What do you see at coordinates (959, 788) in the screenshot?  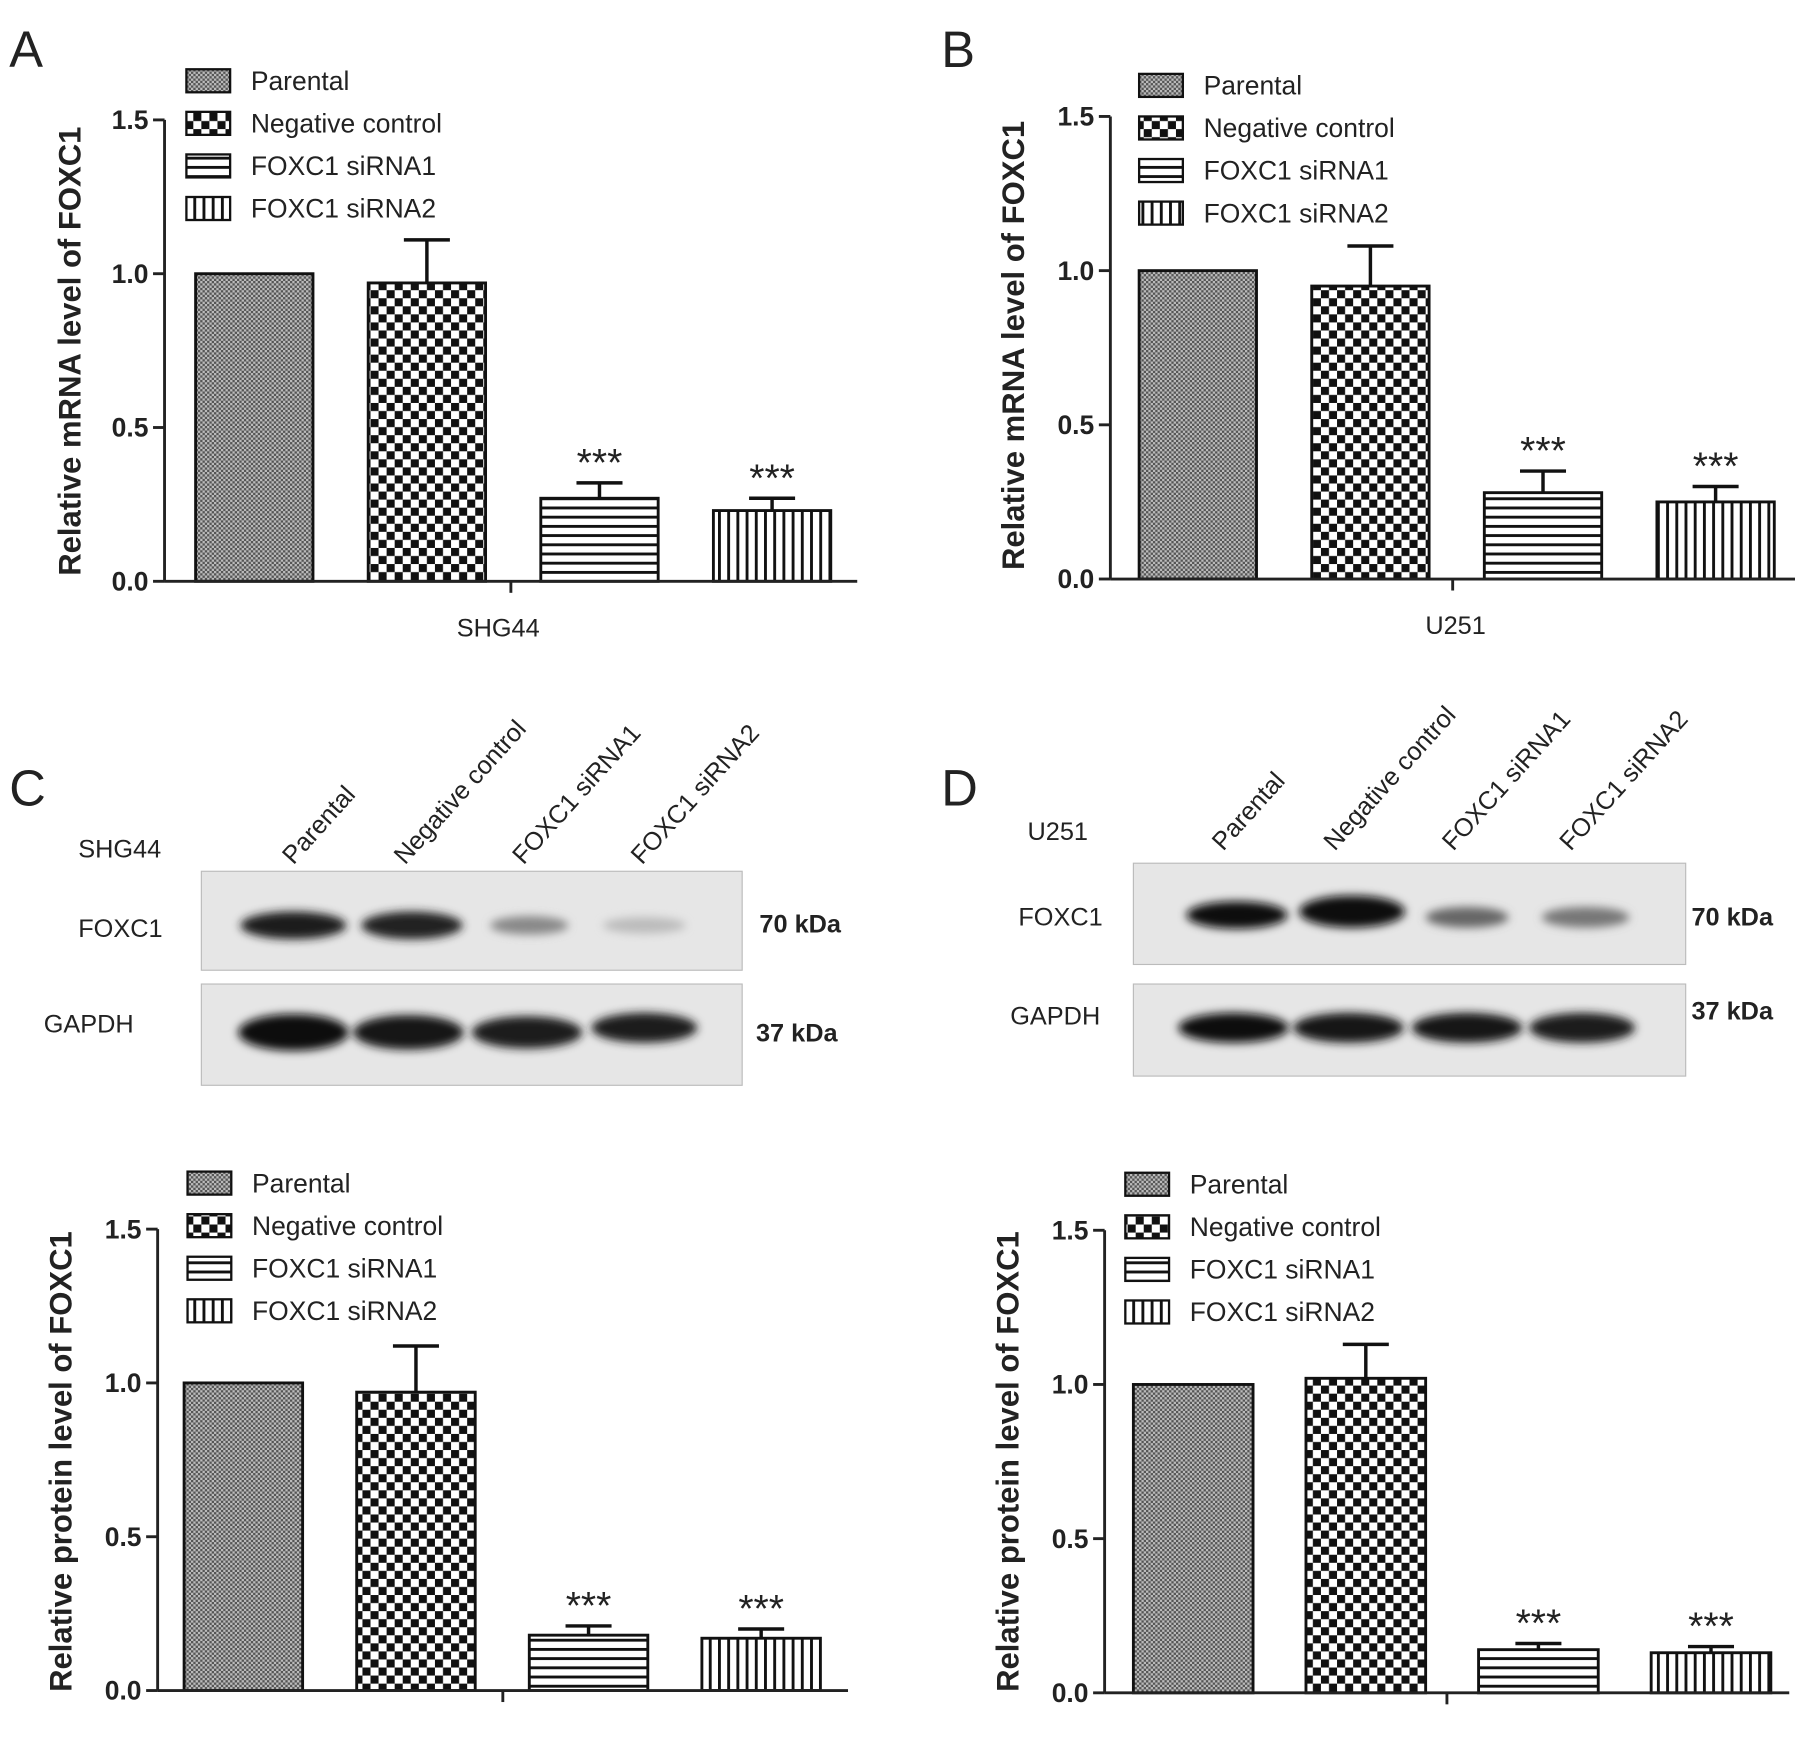 I see `panel-letter: D` at bounding box center [959, 788].